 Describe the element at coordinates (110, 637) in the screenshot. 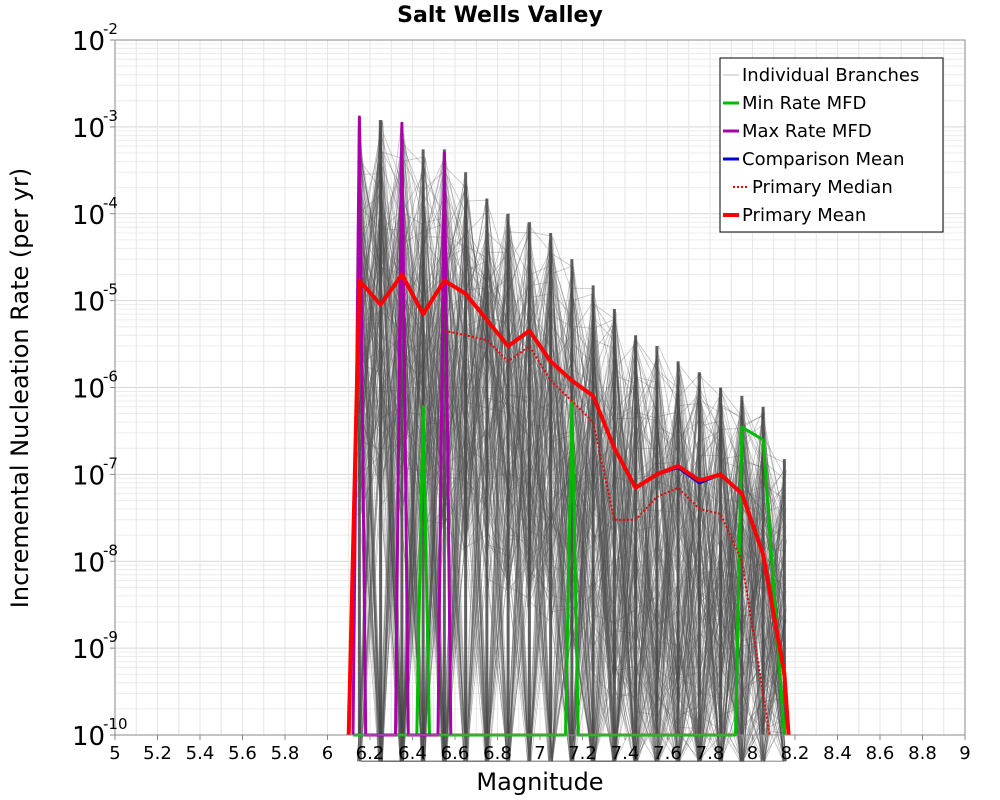

I see `y-tick-label-exp: -9` at that location.